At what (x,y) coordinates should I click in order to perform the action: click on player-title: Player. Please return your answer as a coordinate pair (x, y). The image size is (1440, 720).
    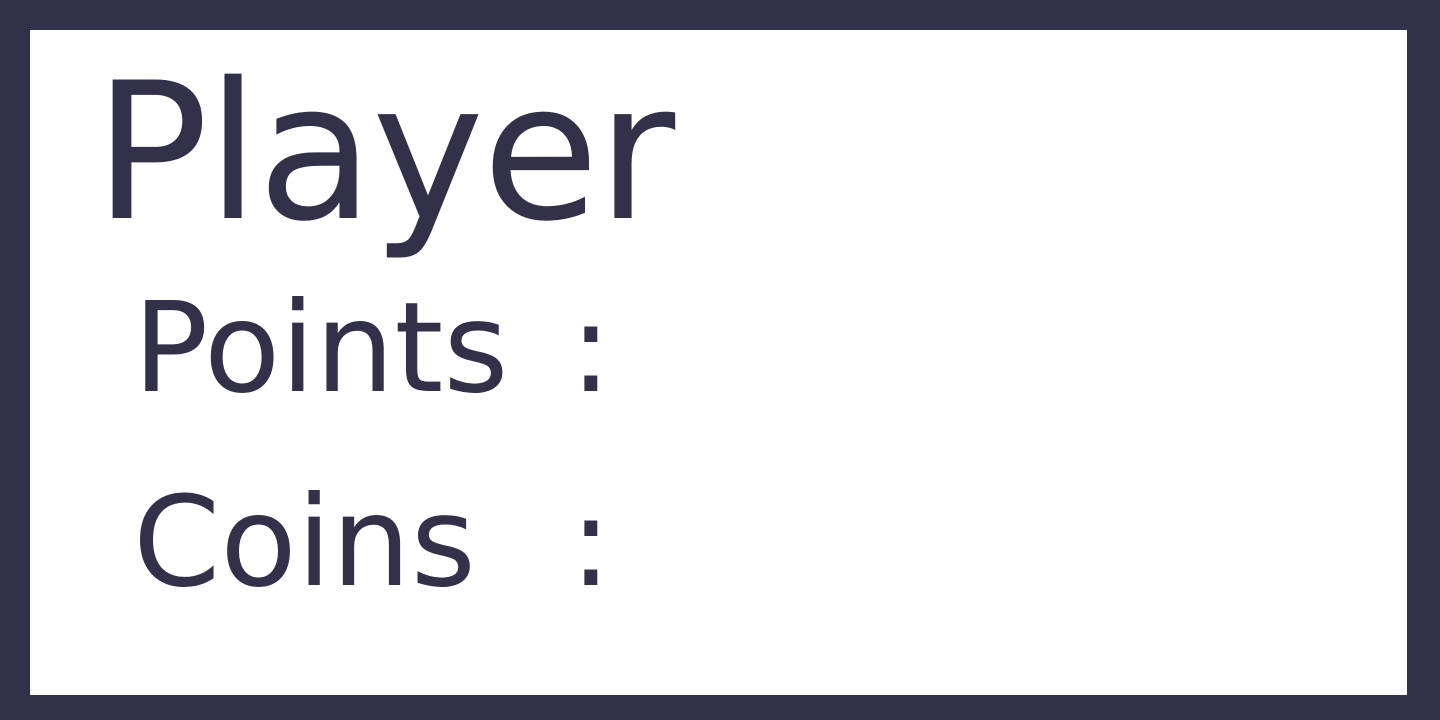
    Looking at the image, I should click on (384, 152).